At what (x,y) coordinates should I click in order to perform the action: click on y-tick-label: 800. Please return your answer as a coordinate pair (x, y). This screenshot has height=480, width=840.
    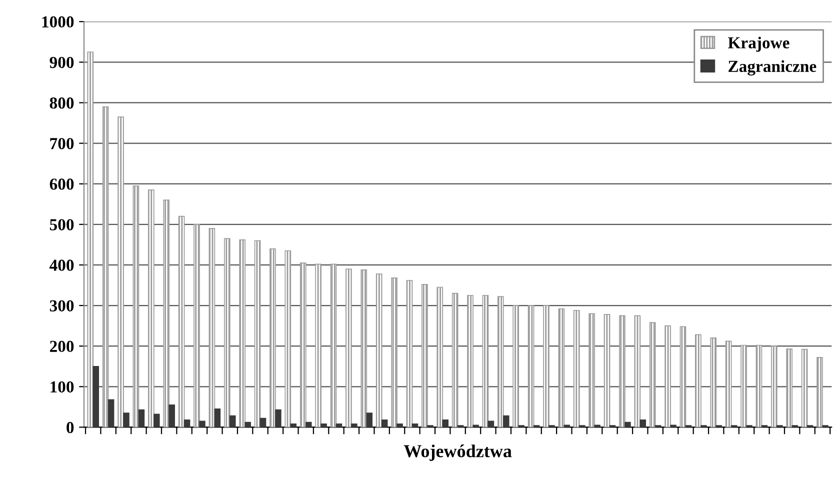
    Looking at the image, I should click on (62, 103).